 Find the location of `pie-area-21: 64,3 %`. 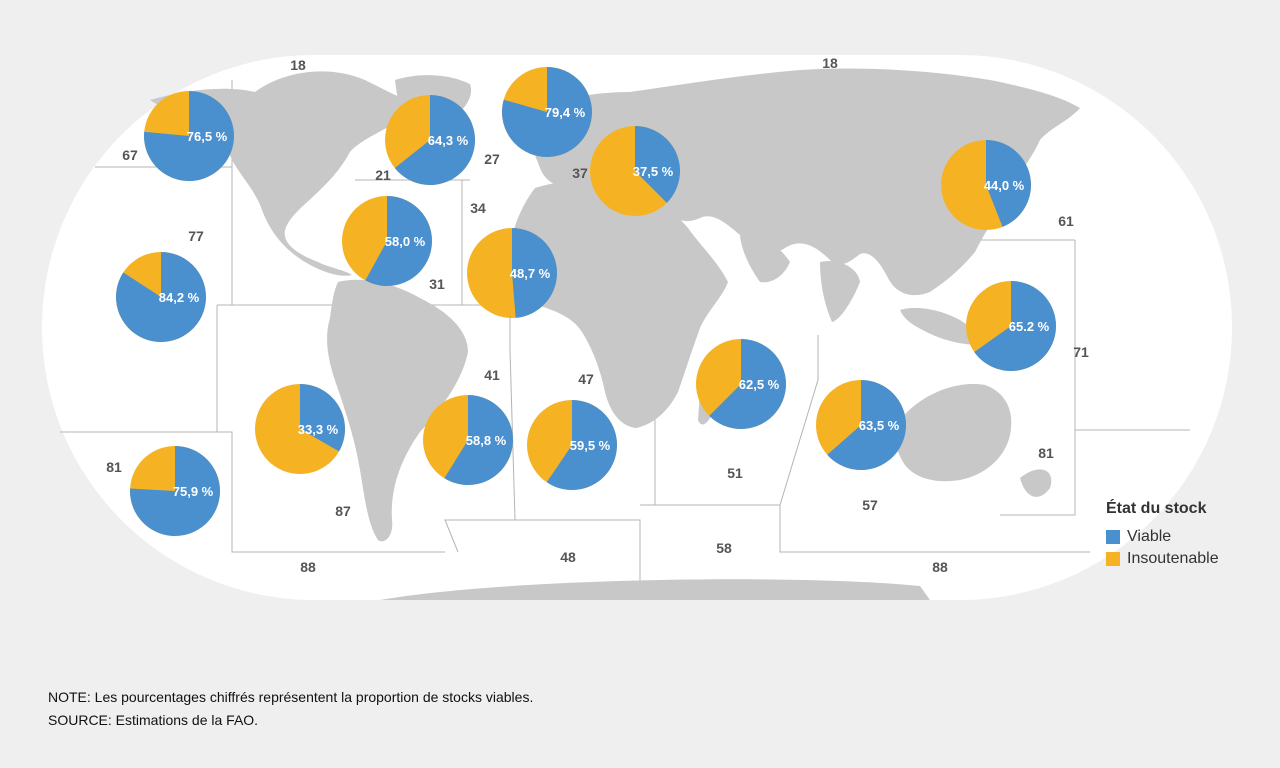

pie-area-21: 64,3 % is located at coordinates (430, 140).